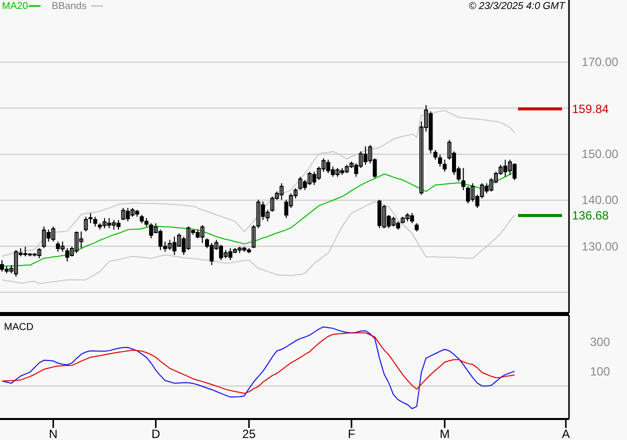 The image size is (627, 440). I want to click on y-tick-label: 170.00, so click(600, 62).